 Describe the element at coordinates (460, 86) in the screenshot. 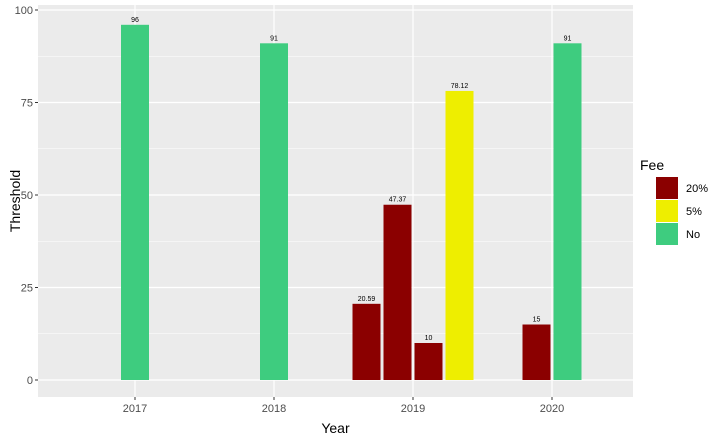

I see `bar-value-label: 78.12` at that location.